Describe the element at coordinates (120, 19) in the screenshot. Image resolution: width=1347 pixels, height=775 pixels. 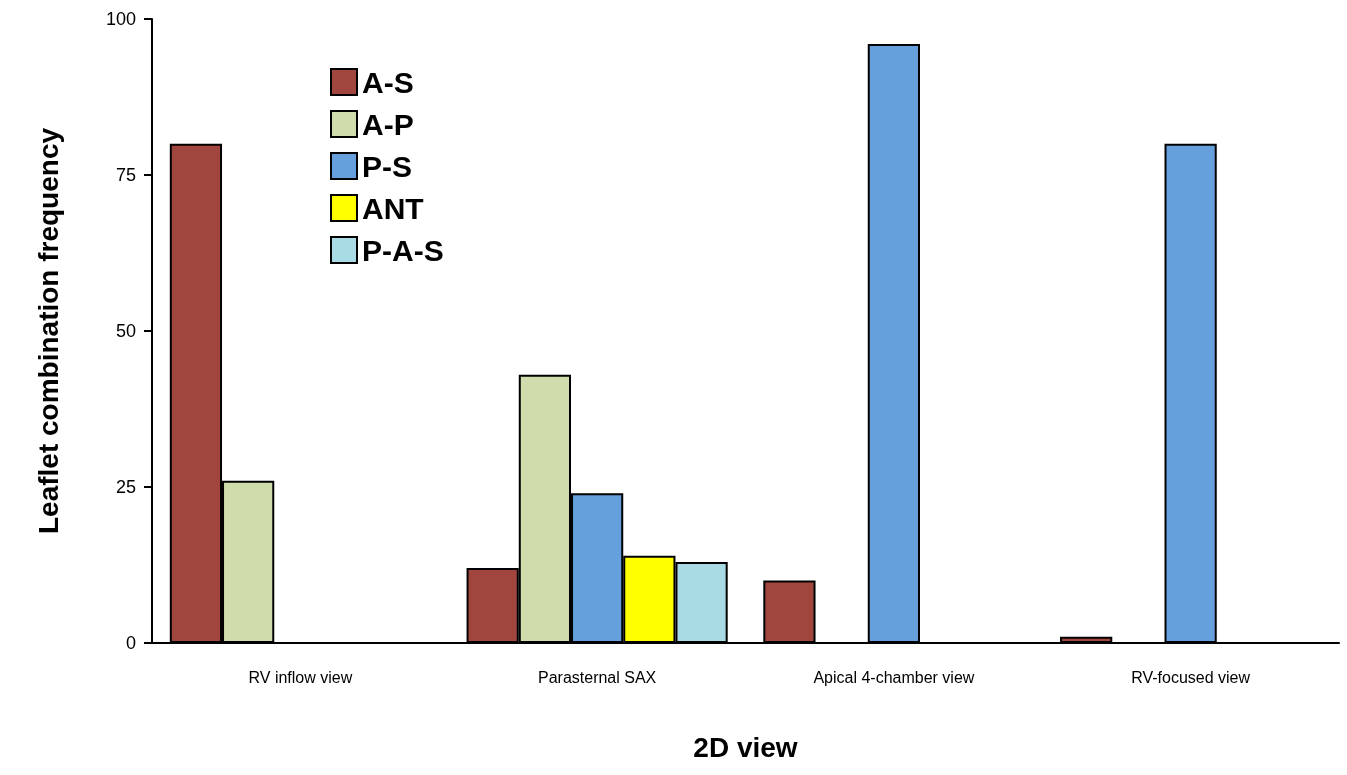
I see `y-tick-label: 100` at that location.